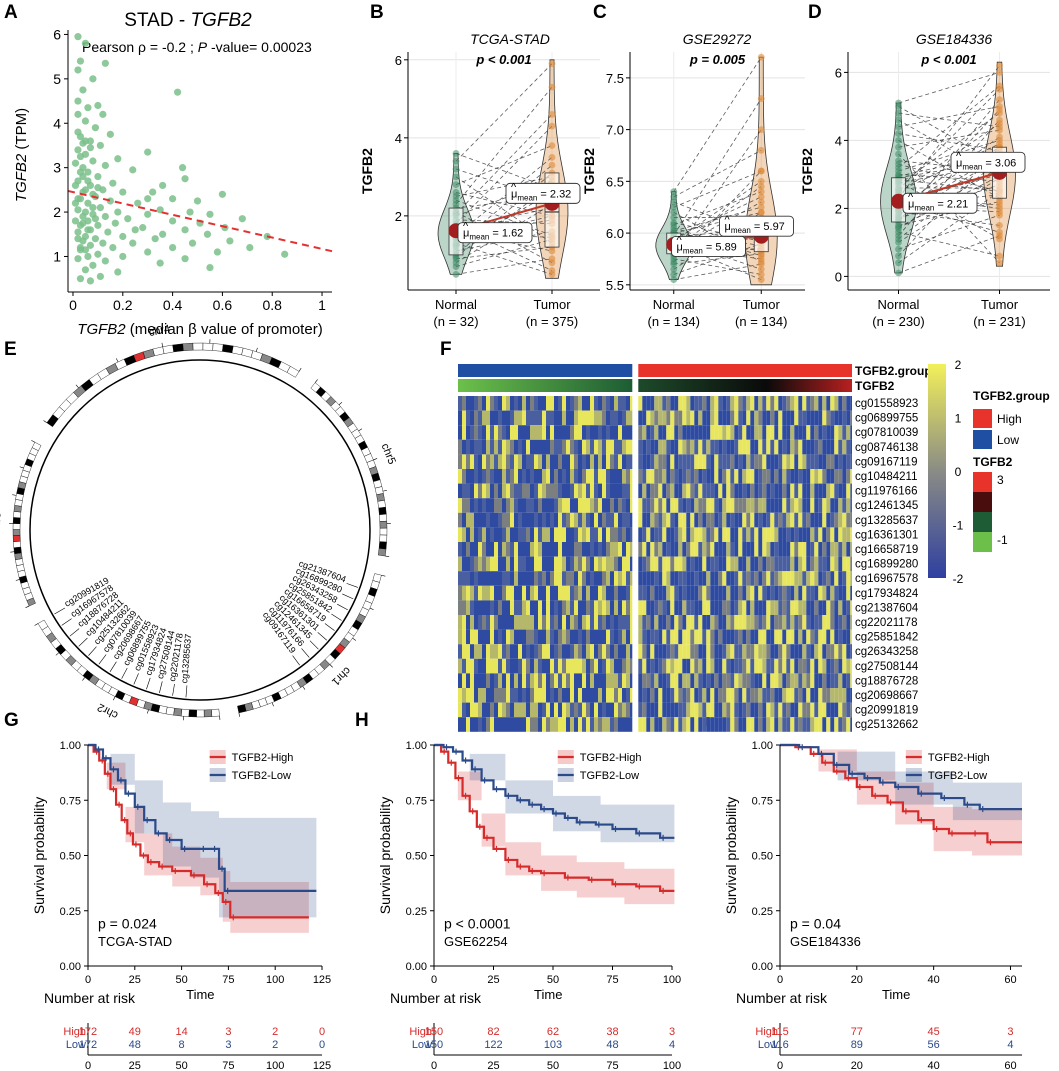 The height and width of the screenshot is (1071, 1059). What do you see at coordinates (762, 967) in the screenshot?
I see `y-tick-label: 0.00` at bounding box center [762, 967].